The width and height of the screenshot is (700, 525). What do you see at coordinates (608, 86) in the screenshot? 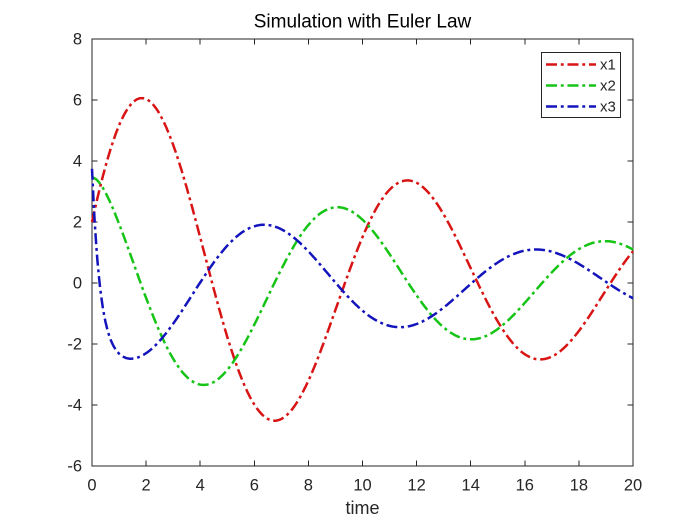
I see `svg-text: x2` at bounding box center [608, 86].